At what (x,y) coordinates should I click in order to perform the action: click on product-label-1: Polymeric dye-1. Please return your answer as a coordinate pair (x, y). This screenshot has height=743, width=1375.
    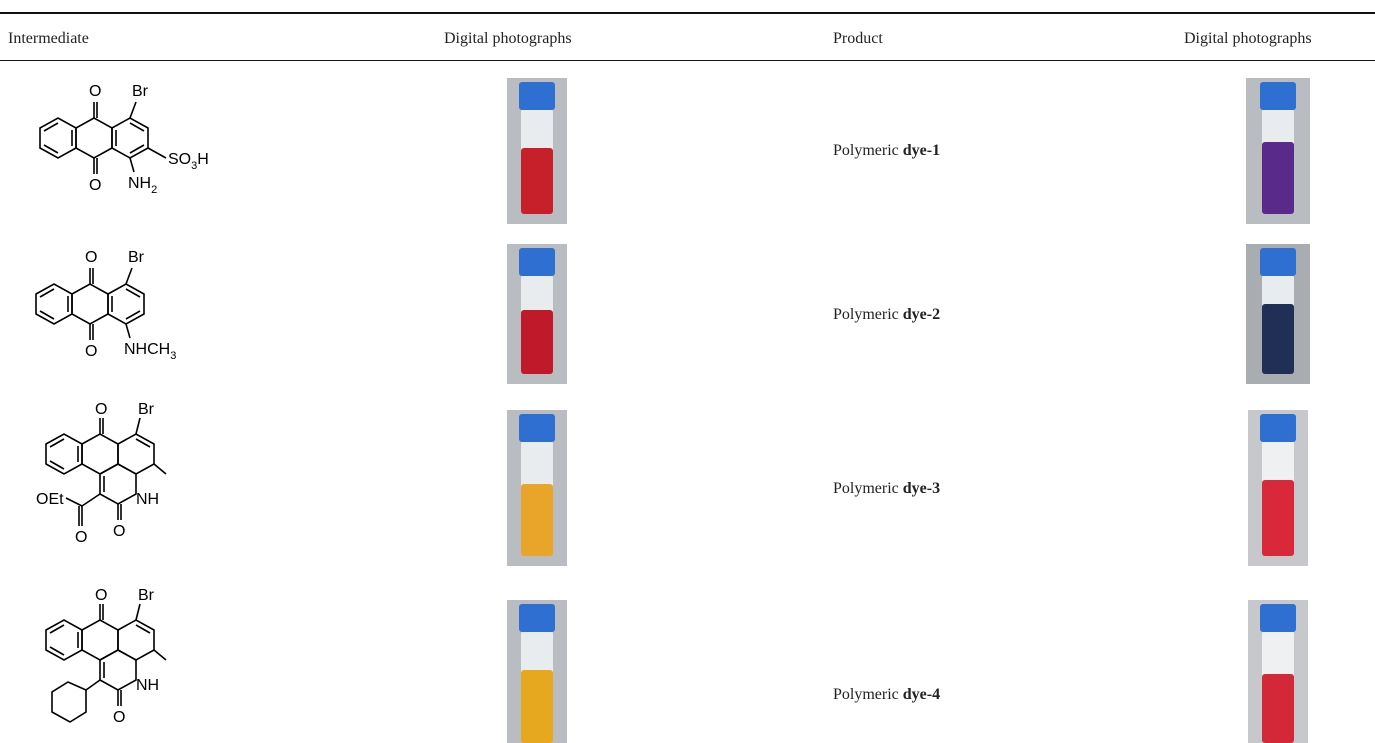
    Looking at the image, I should click on (886, 151).